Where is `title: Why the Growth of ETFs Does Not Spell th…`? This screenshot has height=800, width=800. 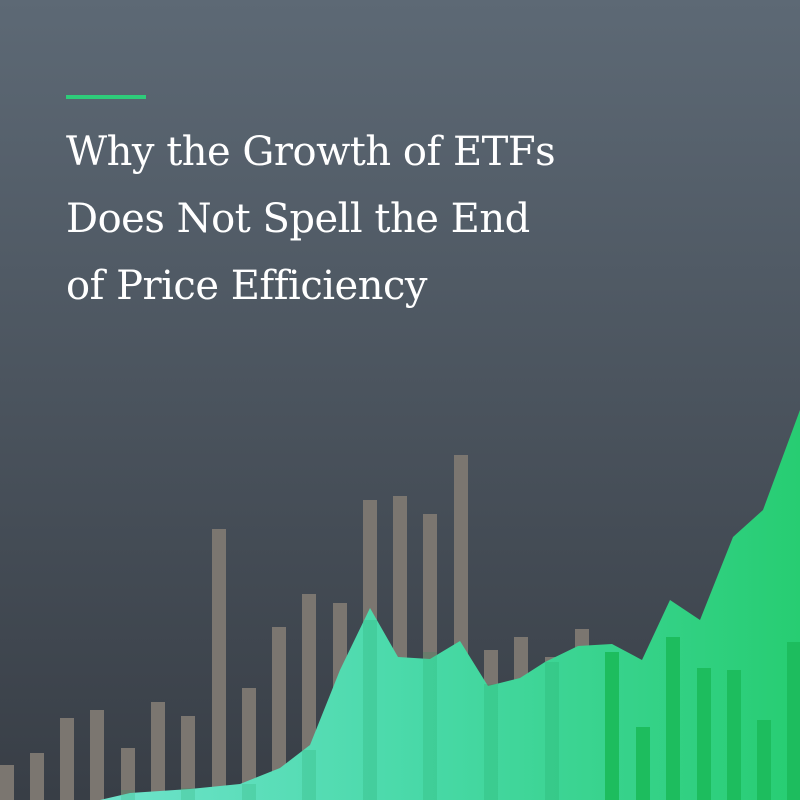 title: Why the Growth of ETFs Does Not Spell th… is located at coordinates (311, 219).